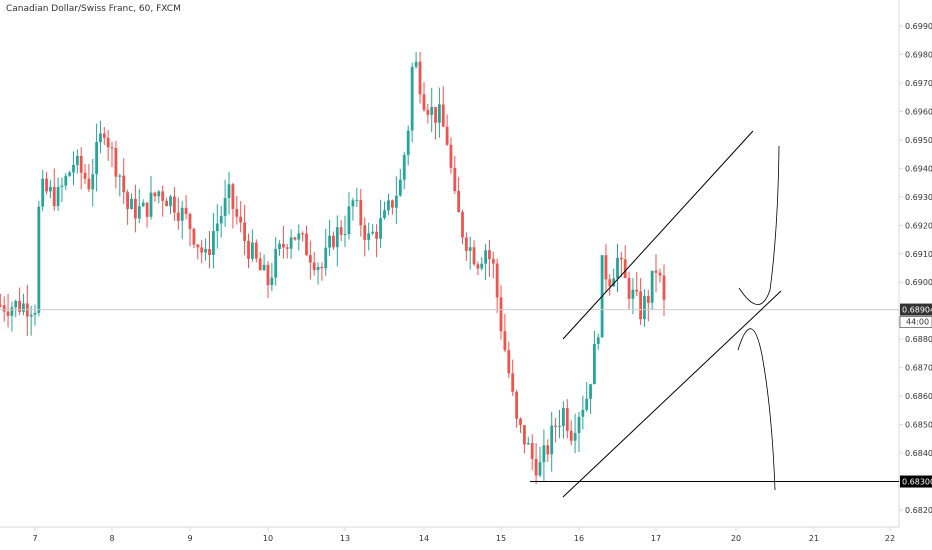 The height and width of the screenshot is (550, 932). What do you see at coordinates (345, 538) in the screenshot?
I see `x-tick-label: 13` at bounding box center [345, 538].